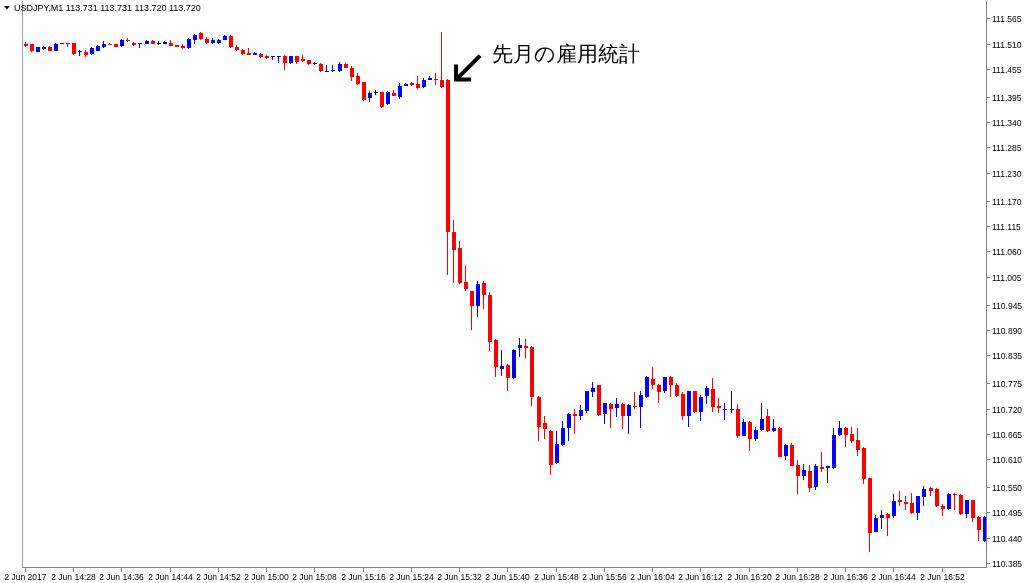 The width and height of the screenshot is (1024, 583). I want to click on title: USDJPY,M1 113.731 113.731 113.720 113.720, so click(107, 8).